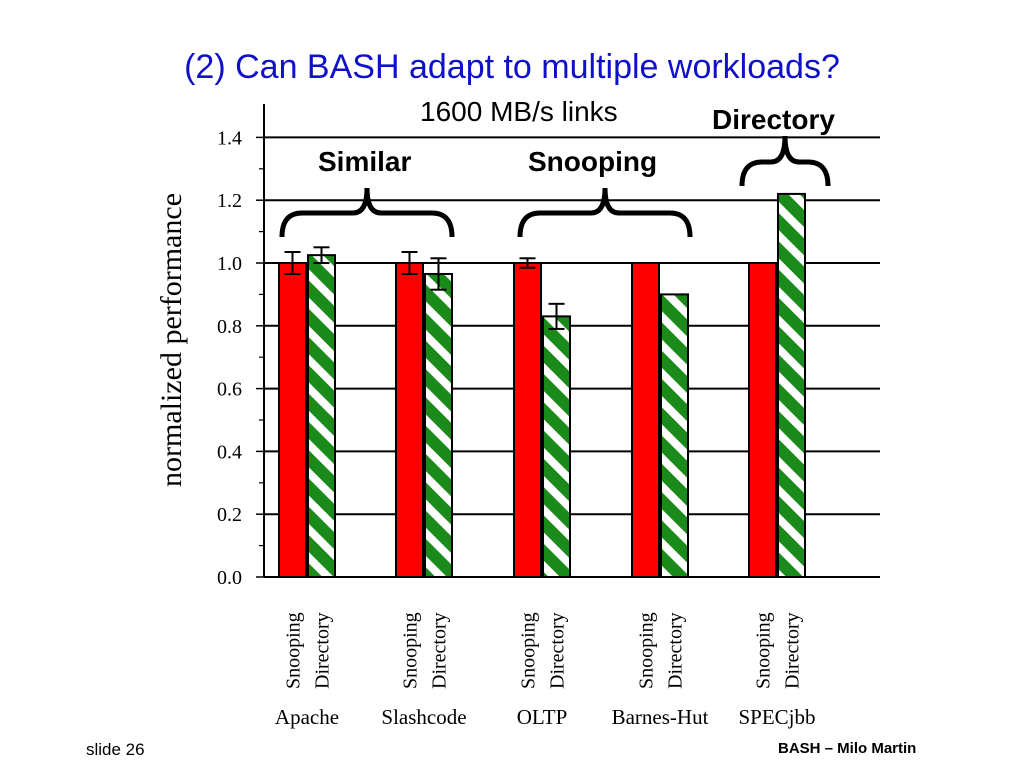 The height and width of the screenshot is (768, 1024). I want to click on brace-label-similar: Similar, so click(365, 161).